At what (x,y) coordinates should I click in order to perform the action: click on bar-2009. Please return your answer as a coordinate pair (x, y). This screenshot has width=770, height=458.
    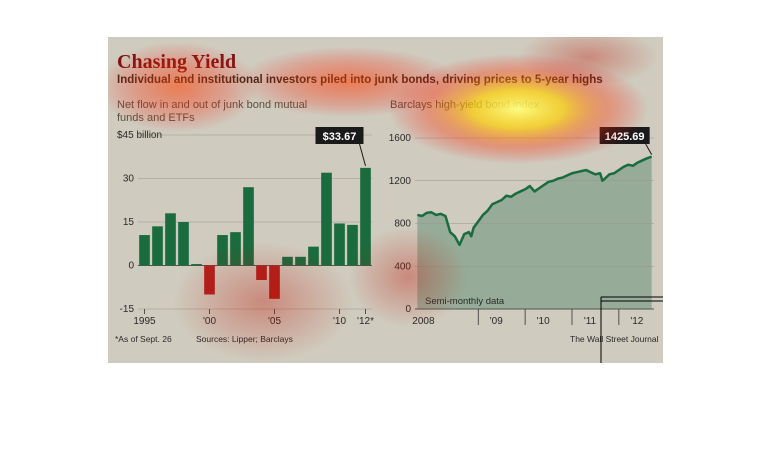
    Looking at the image, I should click on (326, 219).